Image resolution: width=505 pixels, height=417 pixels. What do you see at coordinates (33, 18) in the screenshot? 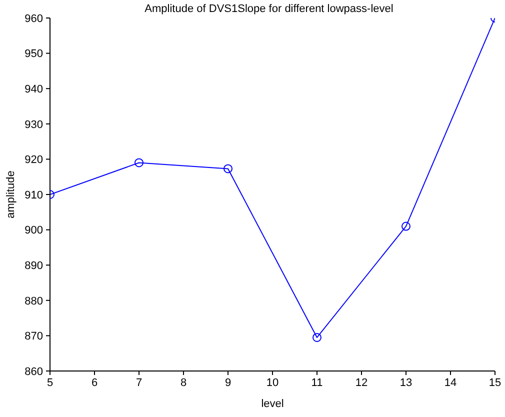
I see `y-tick-label: 960` at bounding box center [33, 18].